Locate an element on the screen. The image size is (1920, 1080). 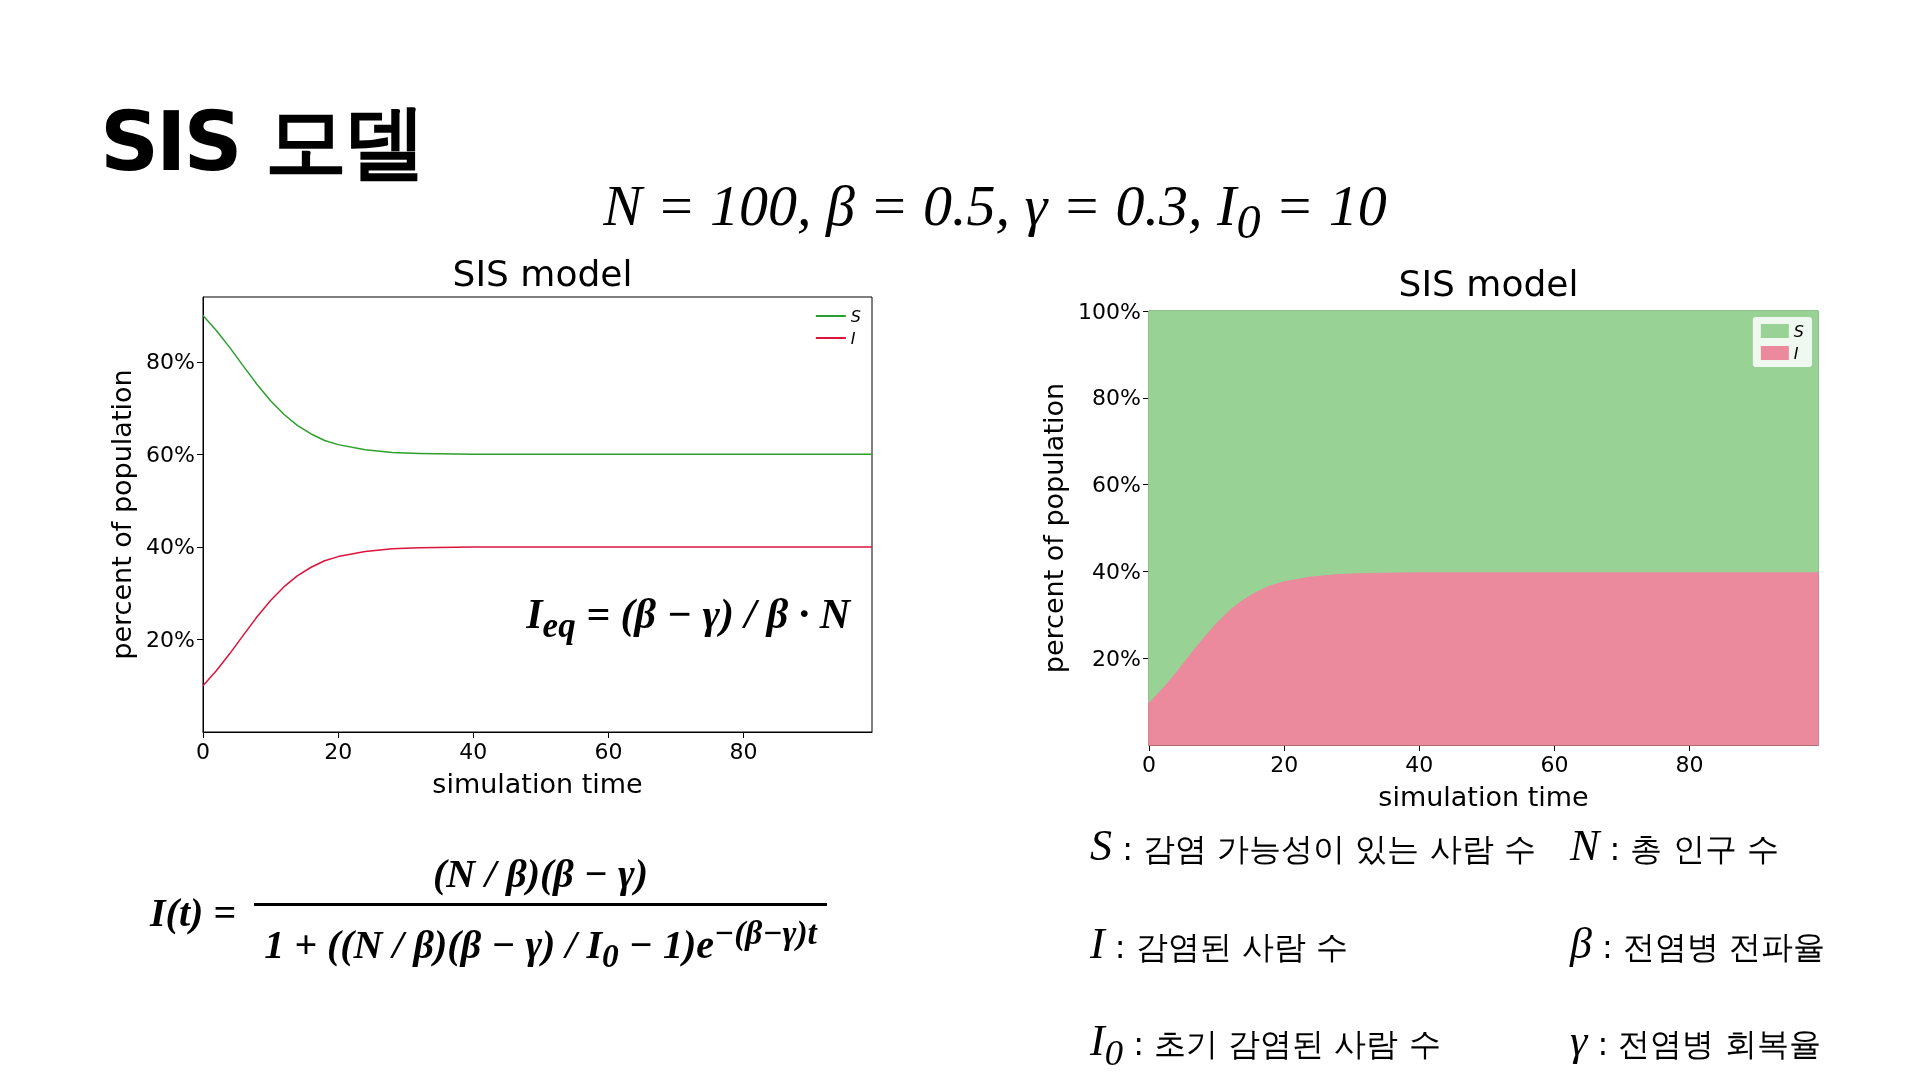
text: 1 + ((N / β)(β − γ) / I$_{0}$ − 1)e$^{−(β−γ)t}$ is located at coordinates (540, 939).